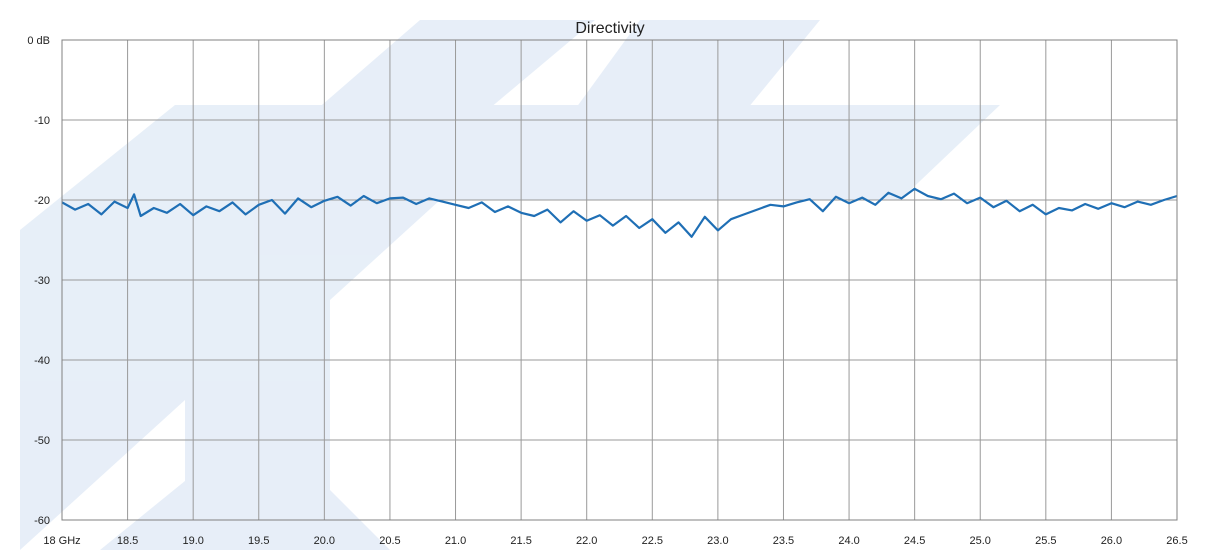  I want to click on x-tick-label: 19.5, so click(258, 541).